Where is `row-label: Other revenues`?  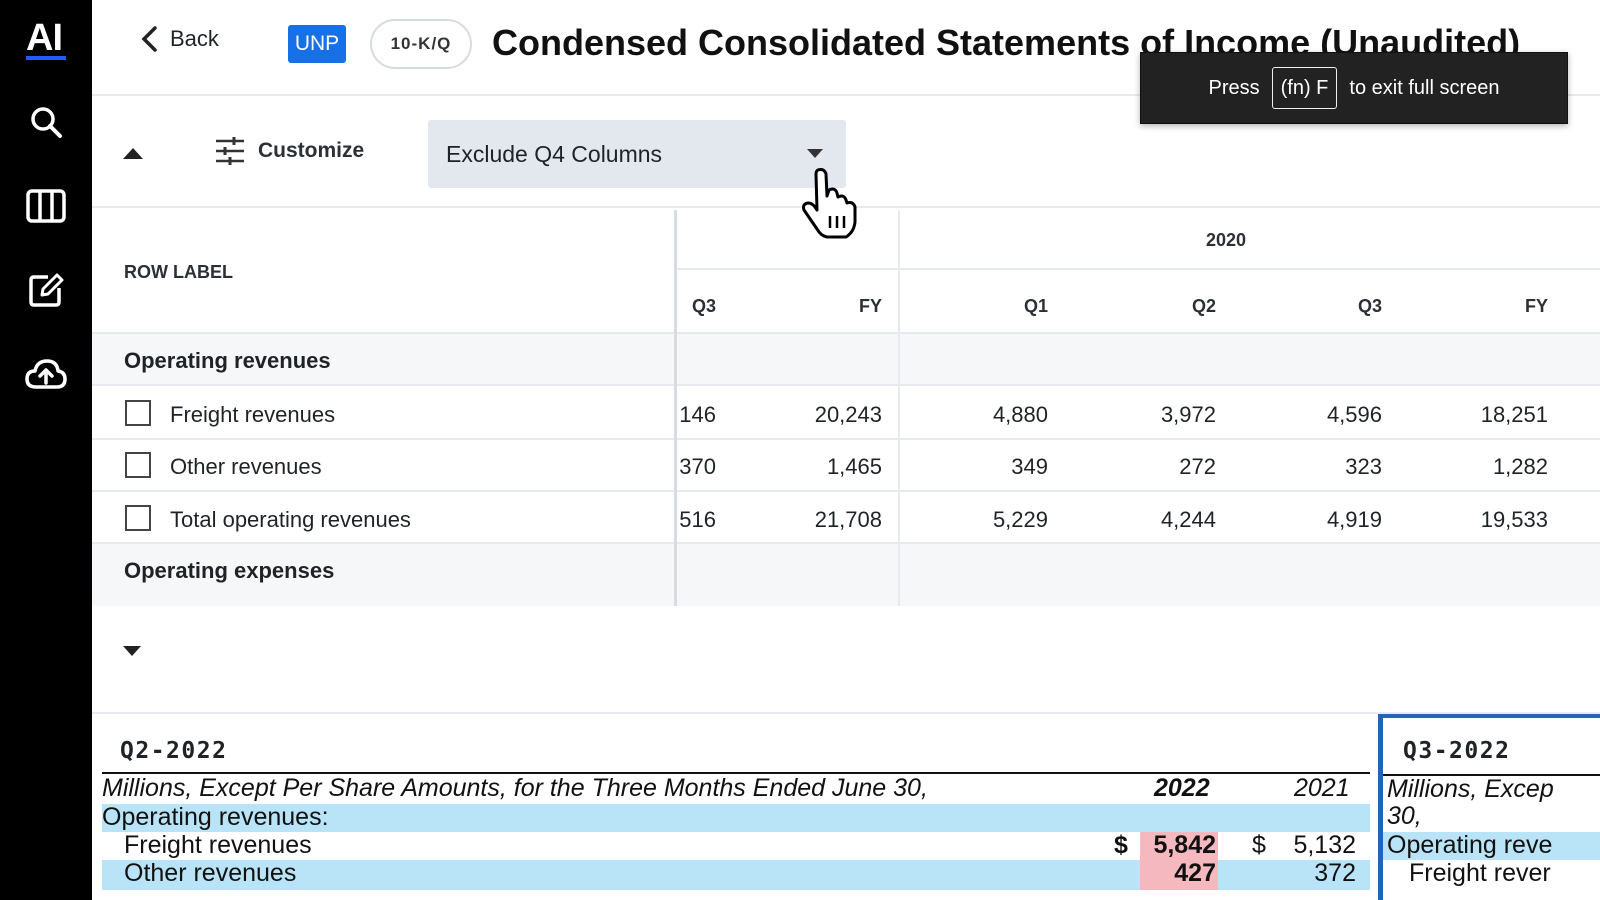 row-label: Other revenues is located at coordinates (246, 466).